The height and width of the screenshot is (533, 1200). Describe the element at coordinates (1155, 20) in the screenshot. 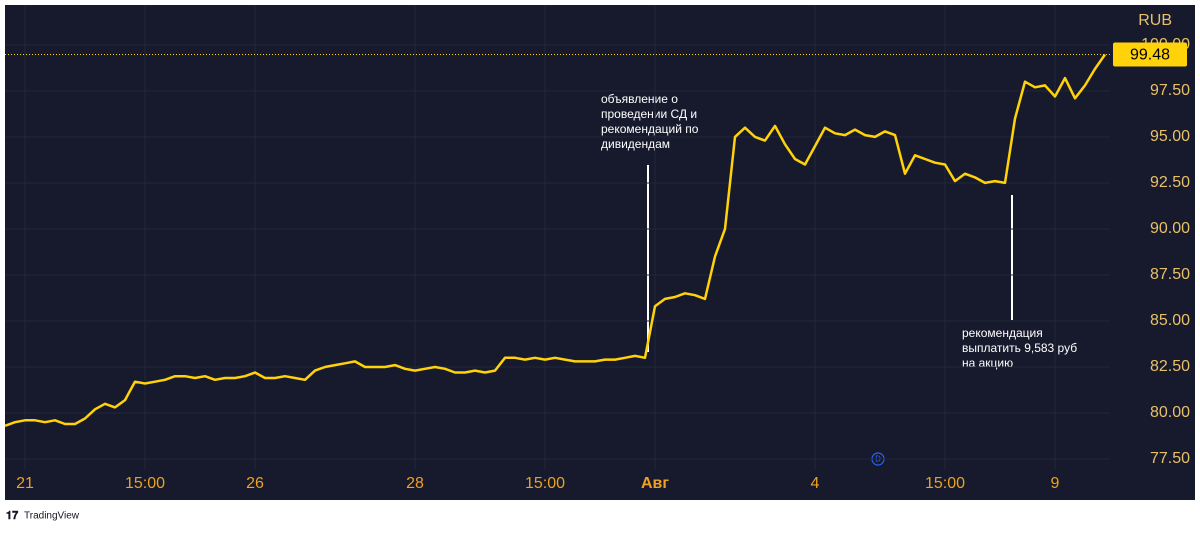

I see `currency-label: RUB` at that location.